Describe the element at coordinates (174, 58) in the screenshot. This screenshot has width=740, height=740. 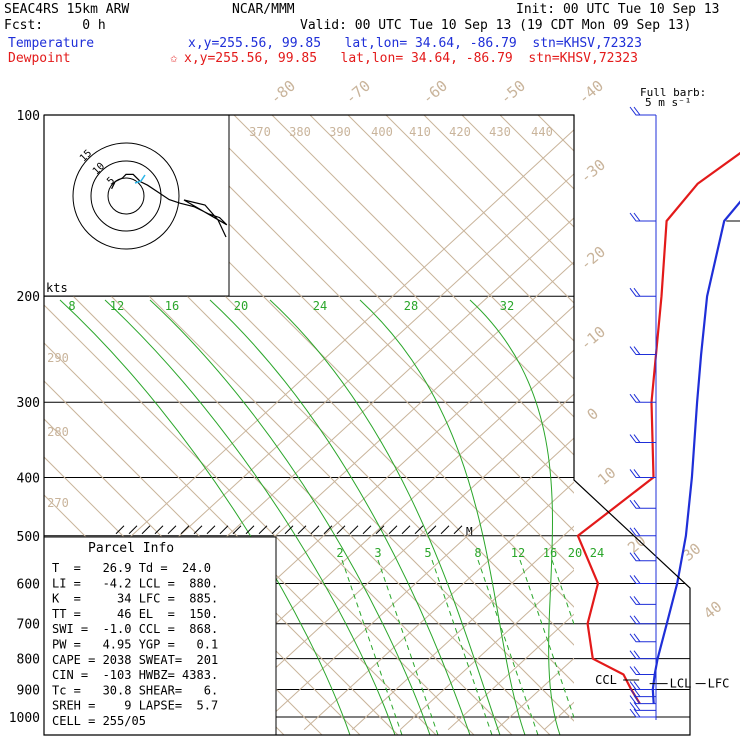
I see `star-icon: ✩` at that location.